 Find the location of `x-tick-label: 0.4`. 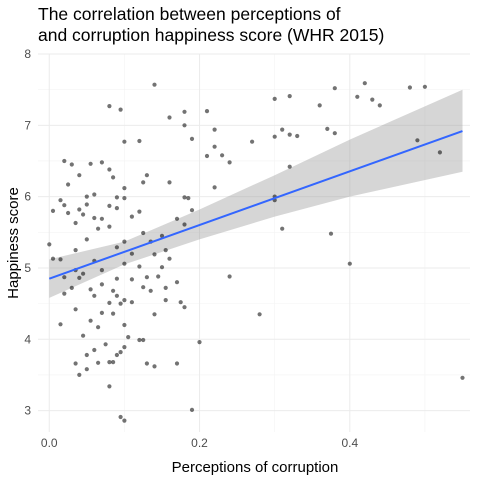

x-tick-label: 0.4 is located at coordinates (349, 443).